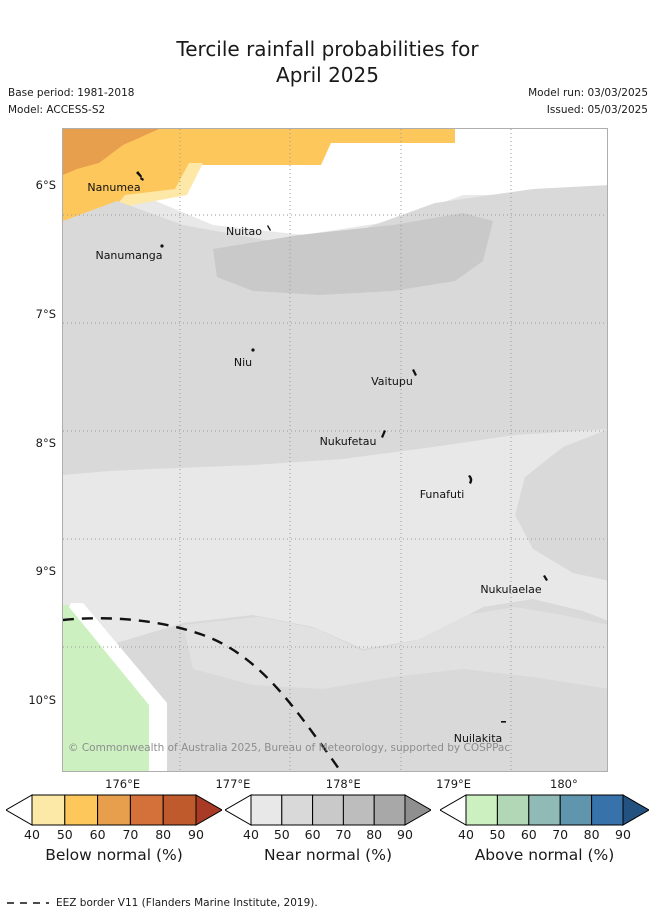 The width and height of the screenshot is (655, 919). Describe the element at coordinates (414, 372) in the screenshot. I see `island-marker-vaitupu` at that location.